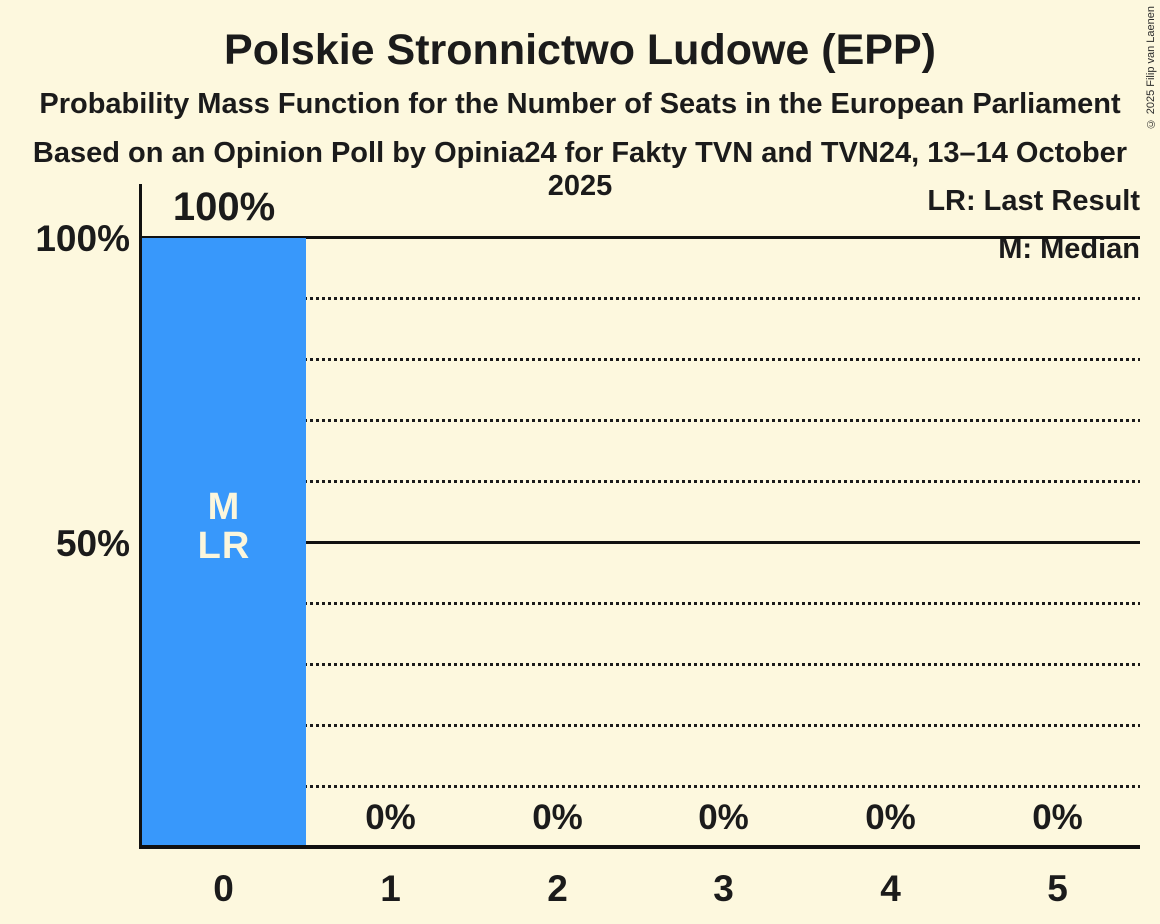 The height and width of the screenshot is (924, 1160). I want to click on gridline-90pct, so click(641, 298).